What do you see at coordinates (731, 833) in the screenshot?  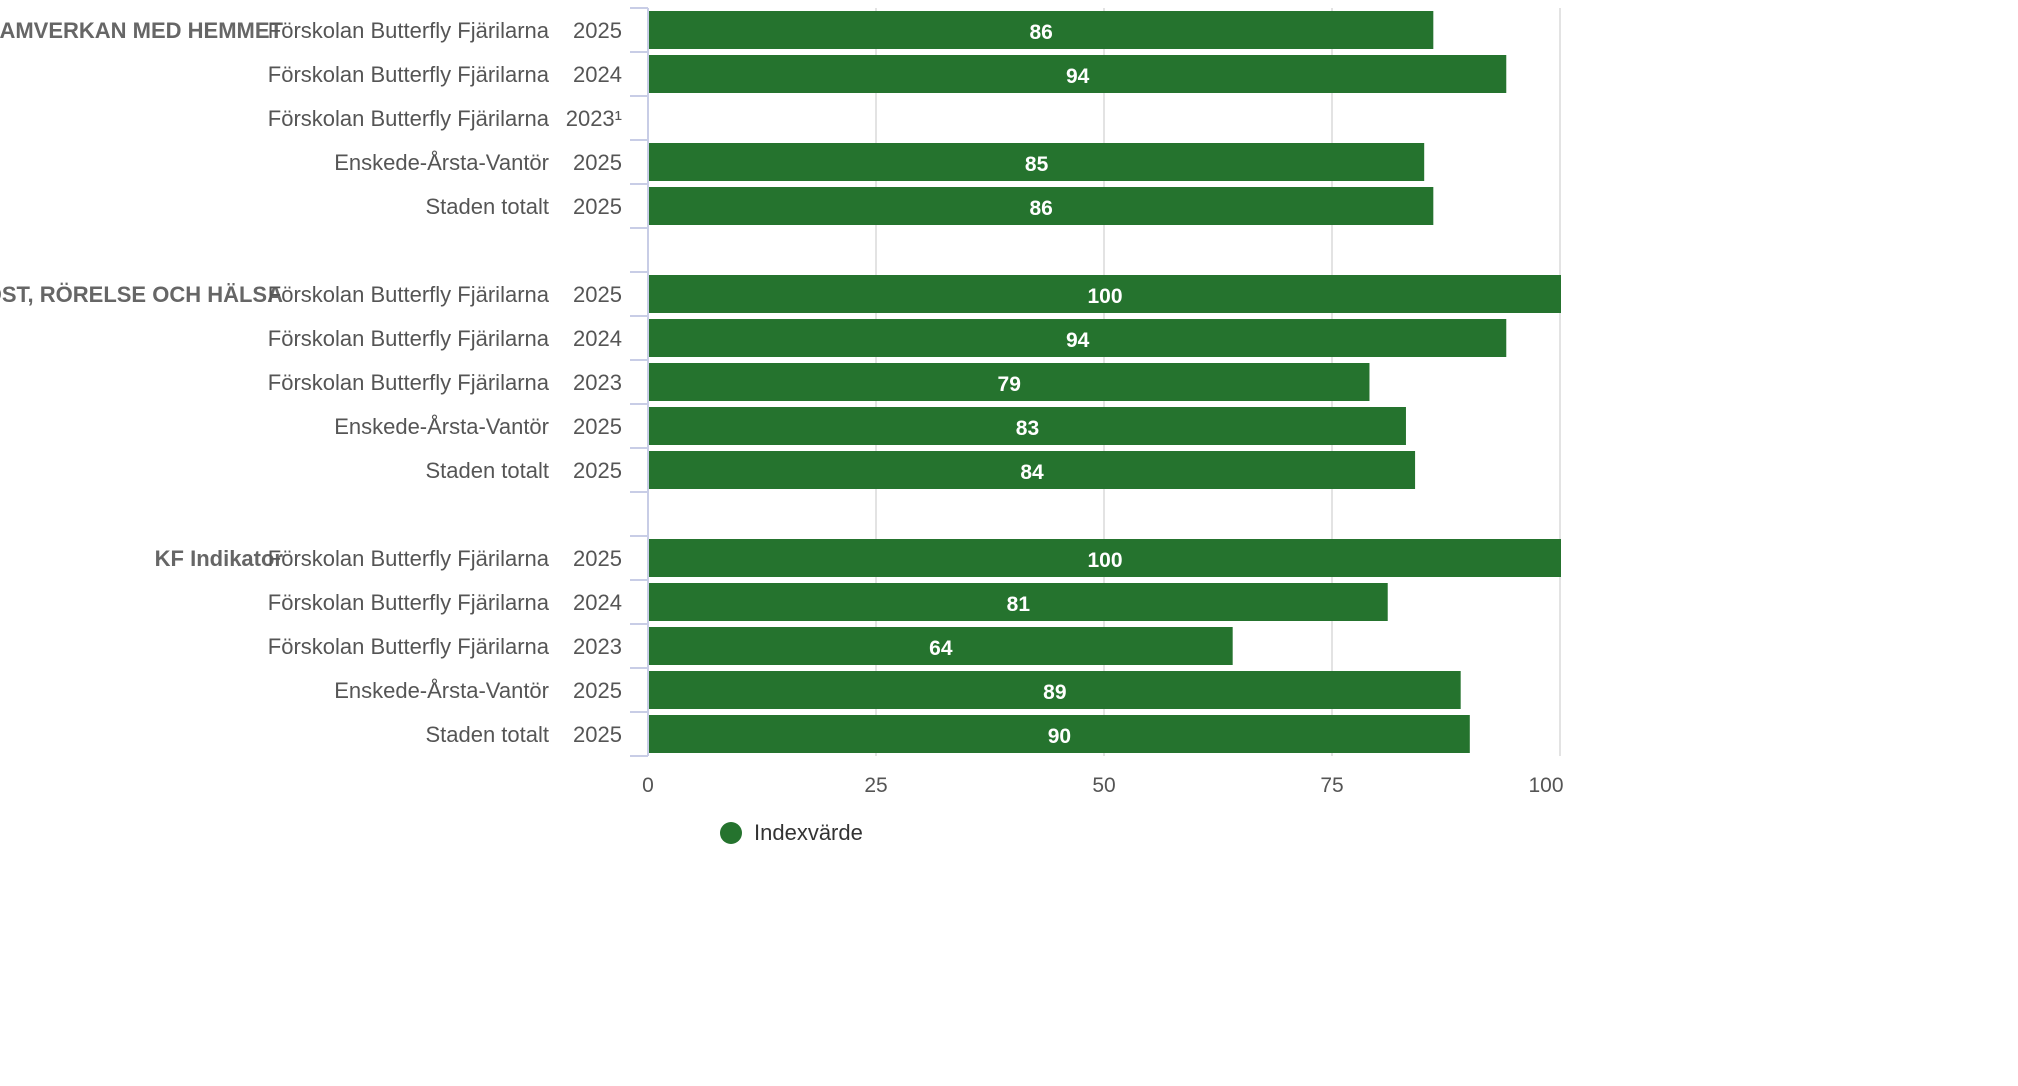 I see `legend-marker` at bounding box center [731, 833].